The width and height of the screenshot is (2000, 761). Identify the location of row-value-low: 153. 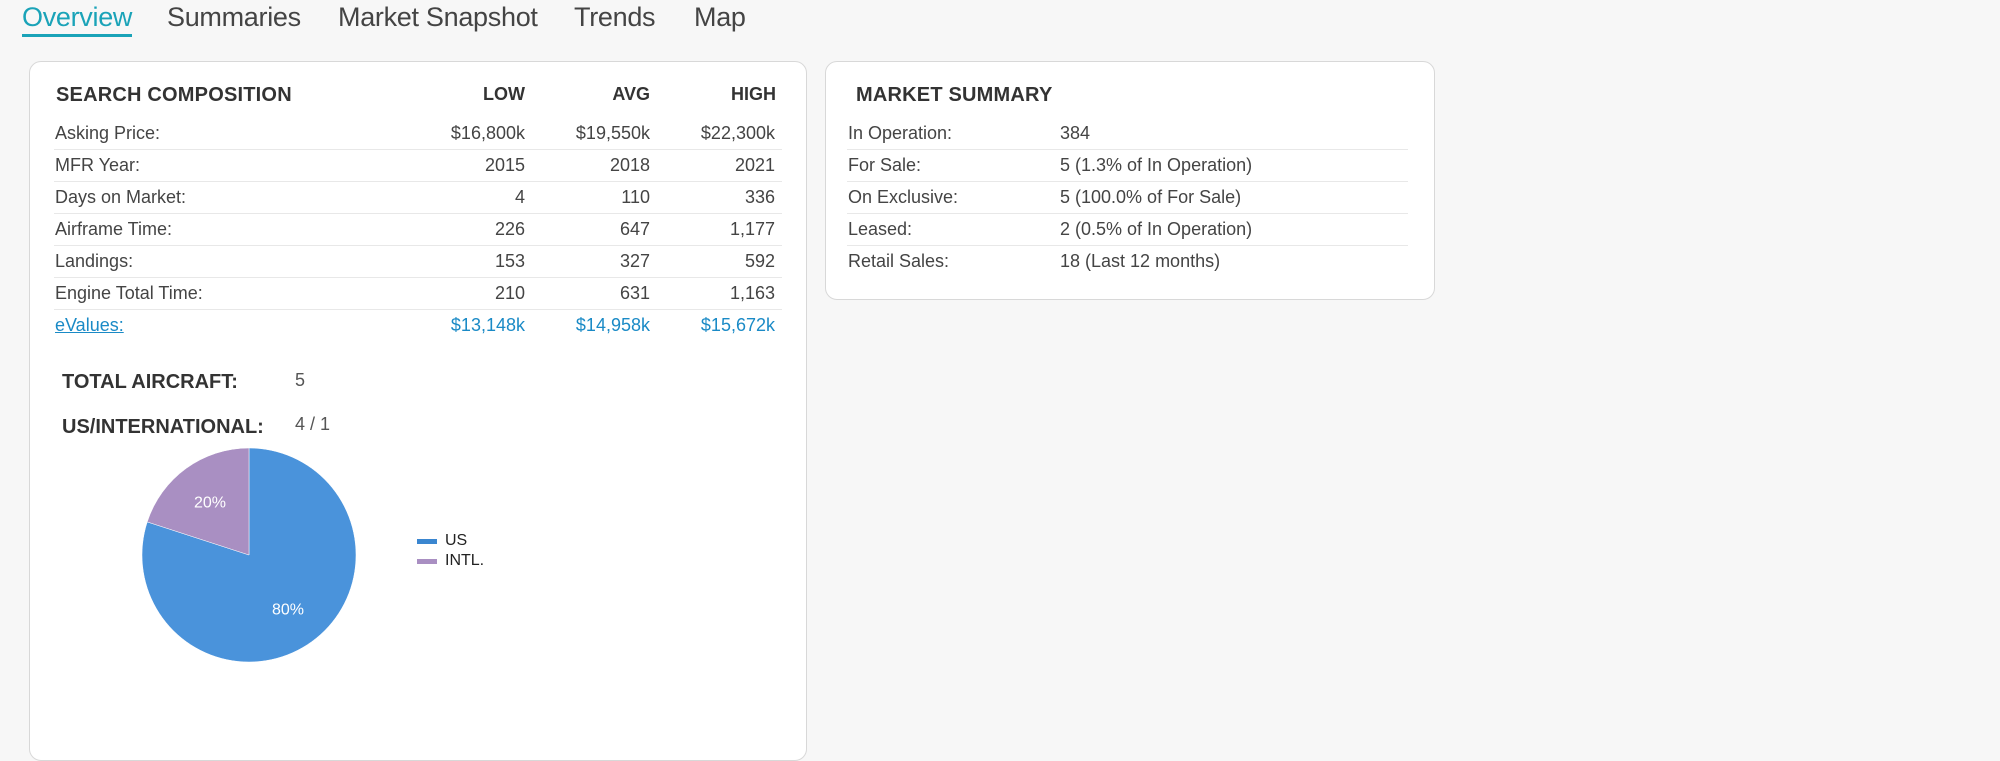
(509, 261).